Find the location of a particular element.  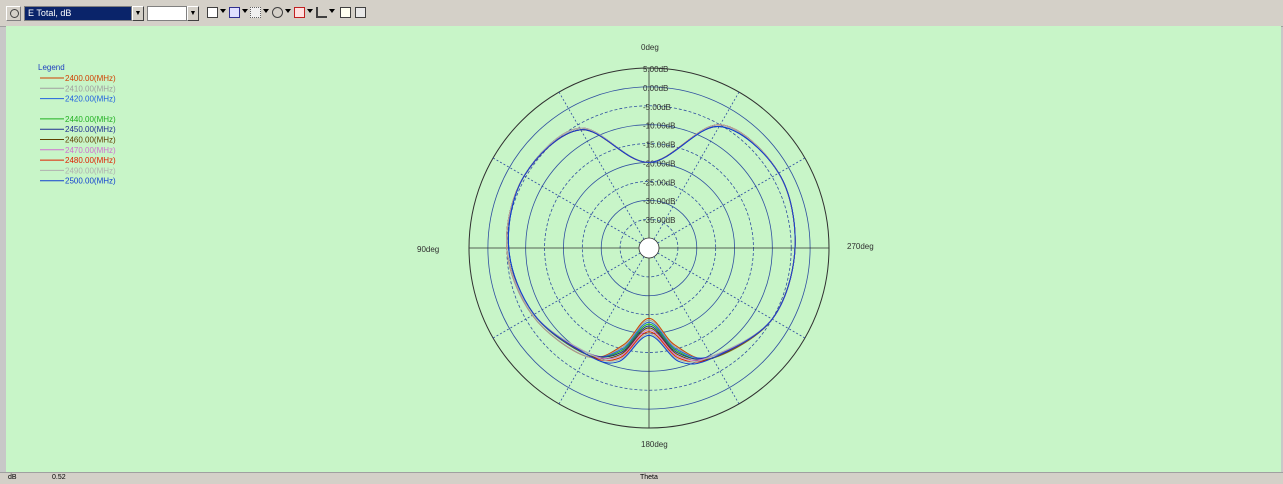

scale-dropdown-icon is located at coordinates (332, 11).